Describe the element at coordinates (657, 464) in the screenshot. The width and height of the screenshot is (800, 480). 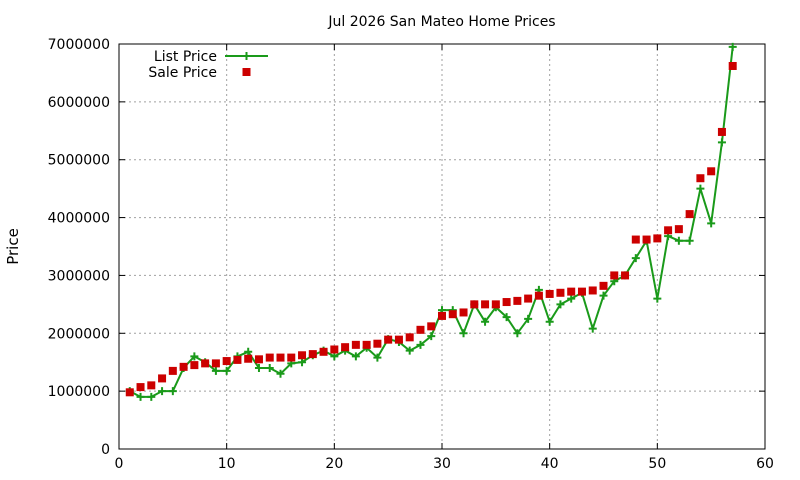
I see `x-tick-label: 50` at that location.